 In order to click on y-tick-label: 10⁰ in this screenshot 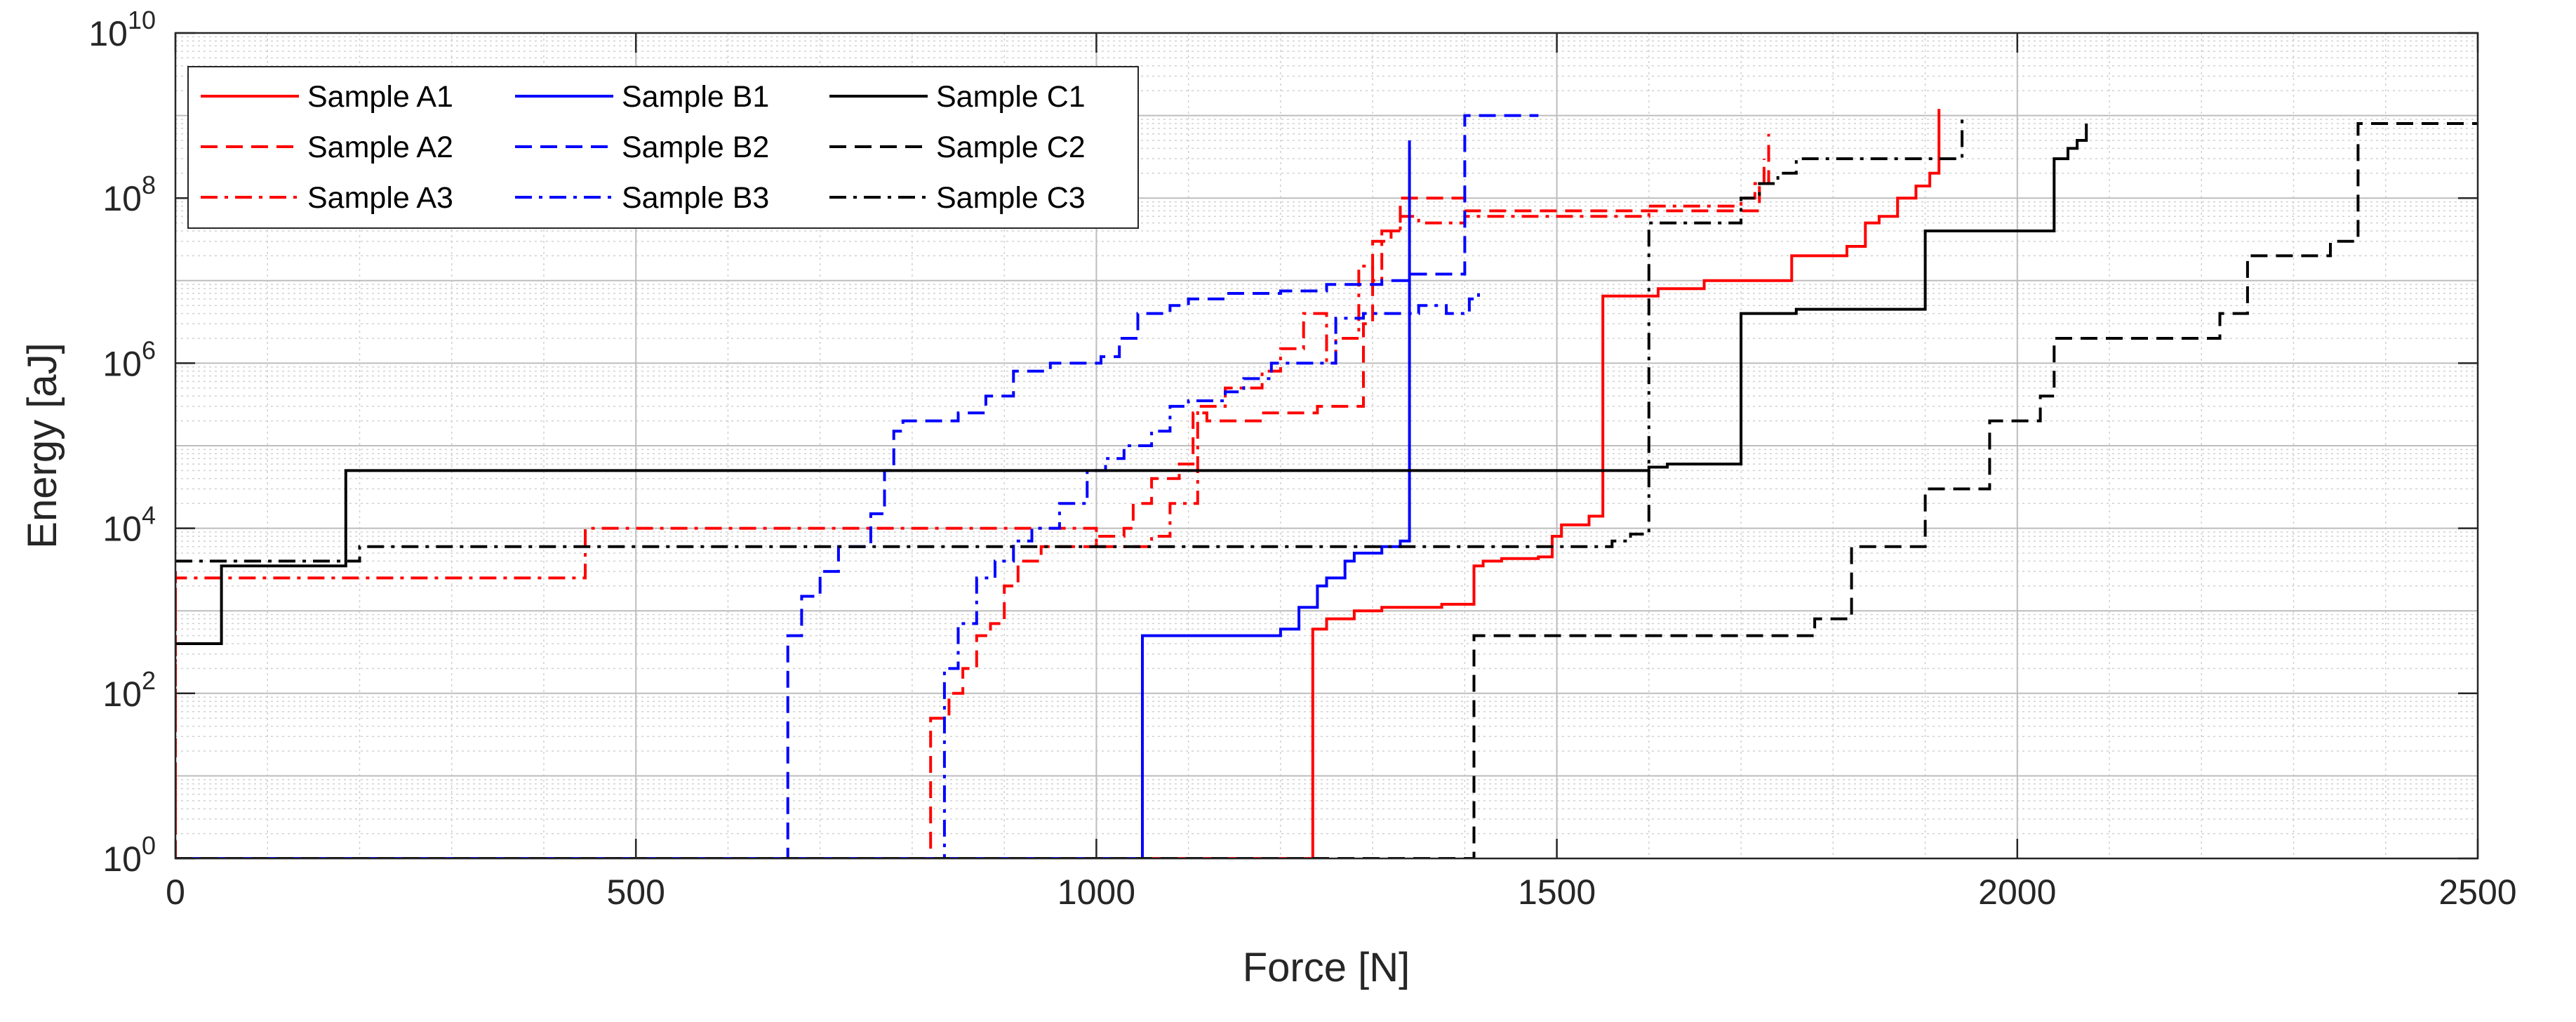, I will do `click(129, 855)`.